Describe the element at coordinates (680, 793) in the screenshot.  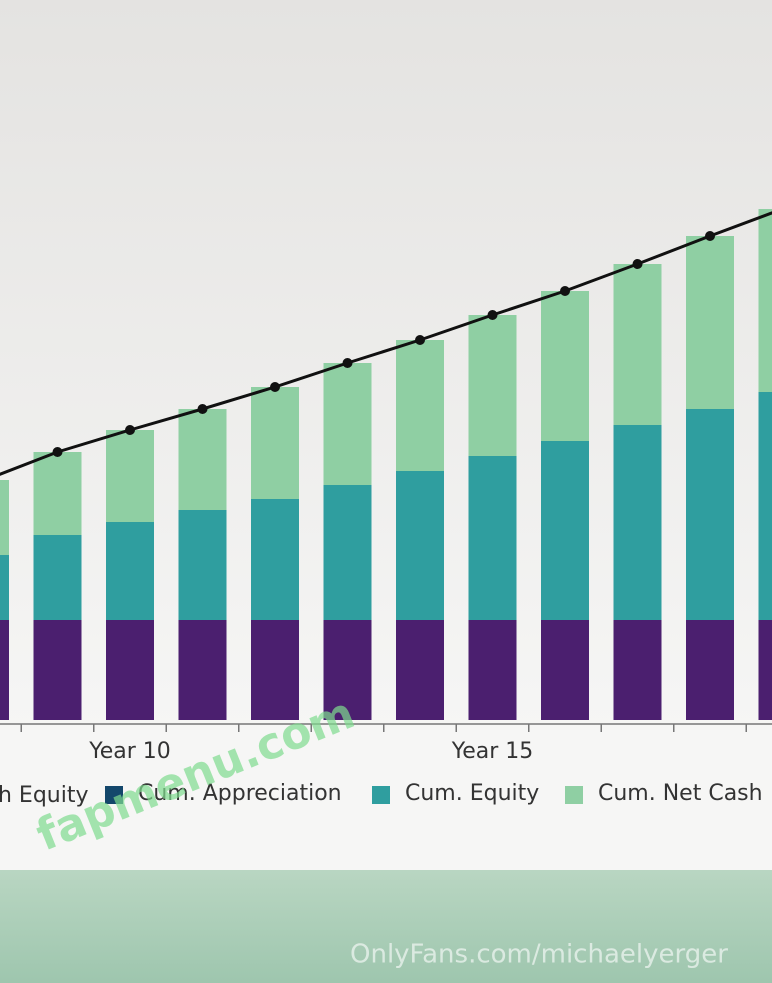
I see `legend-label: Cum. Net Cash` at that location.